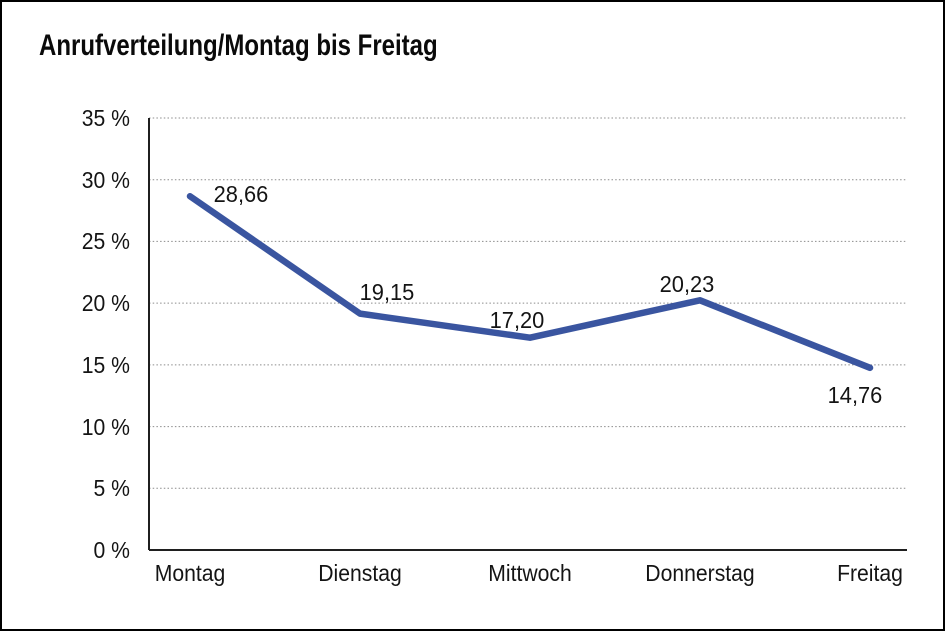 The image size is (945, 631). What do you see at coordinates (241, 194) in the screenshot?
I see `data-point-label: 28,66` at bounding box center [241, 194].